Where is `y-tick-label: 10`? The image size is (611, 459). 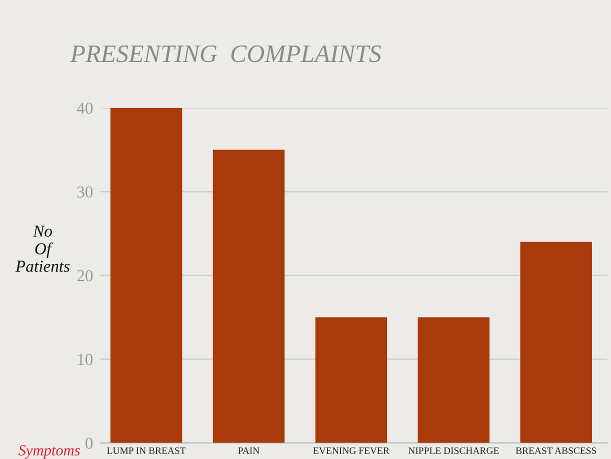 y-tick-label: 10 is located at coordinates (85, 360).